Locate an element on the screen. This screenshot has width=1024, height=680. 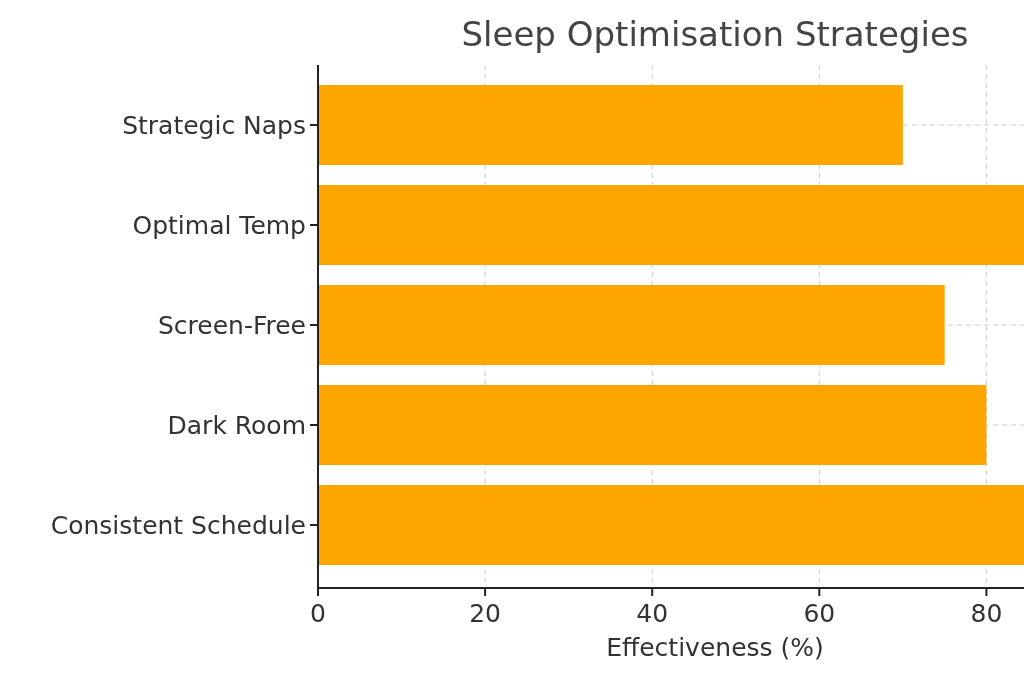
x-tick-label: 80 is located at coordinates (986, 613).